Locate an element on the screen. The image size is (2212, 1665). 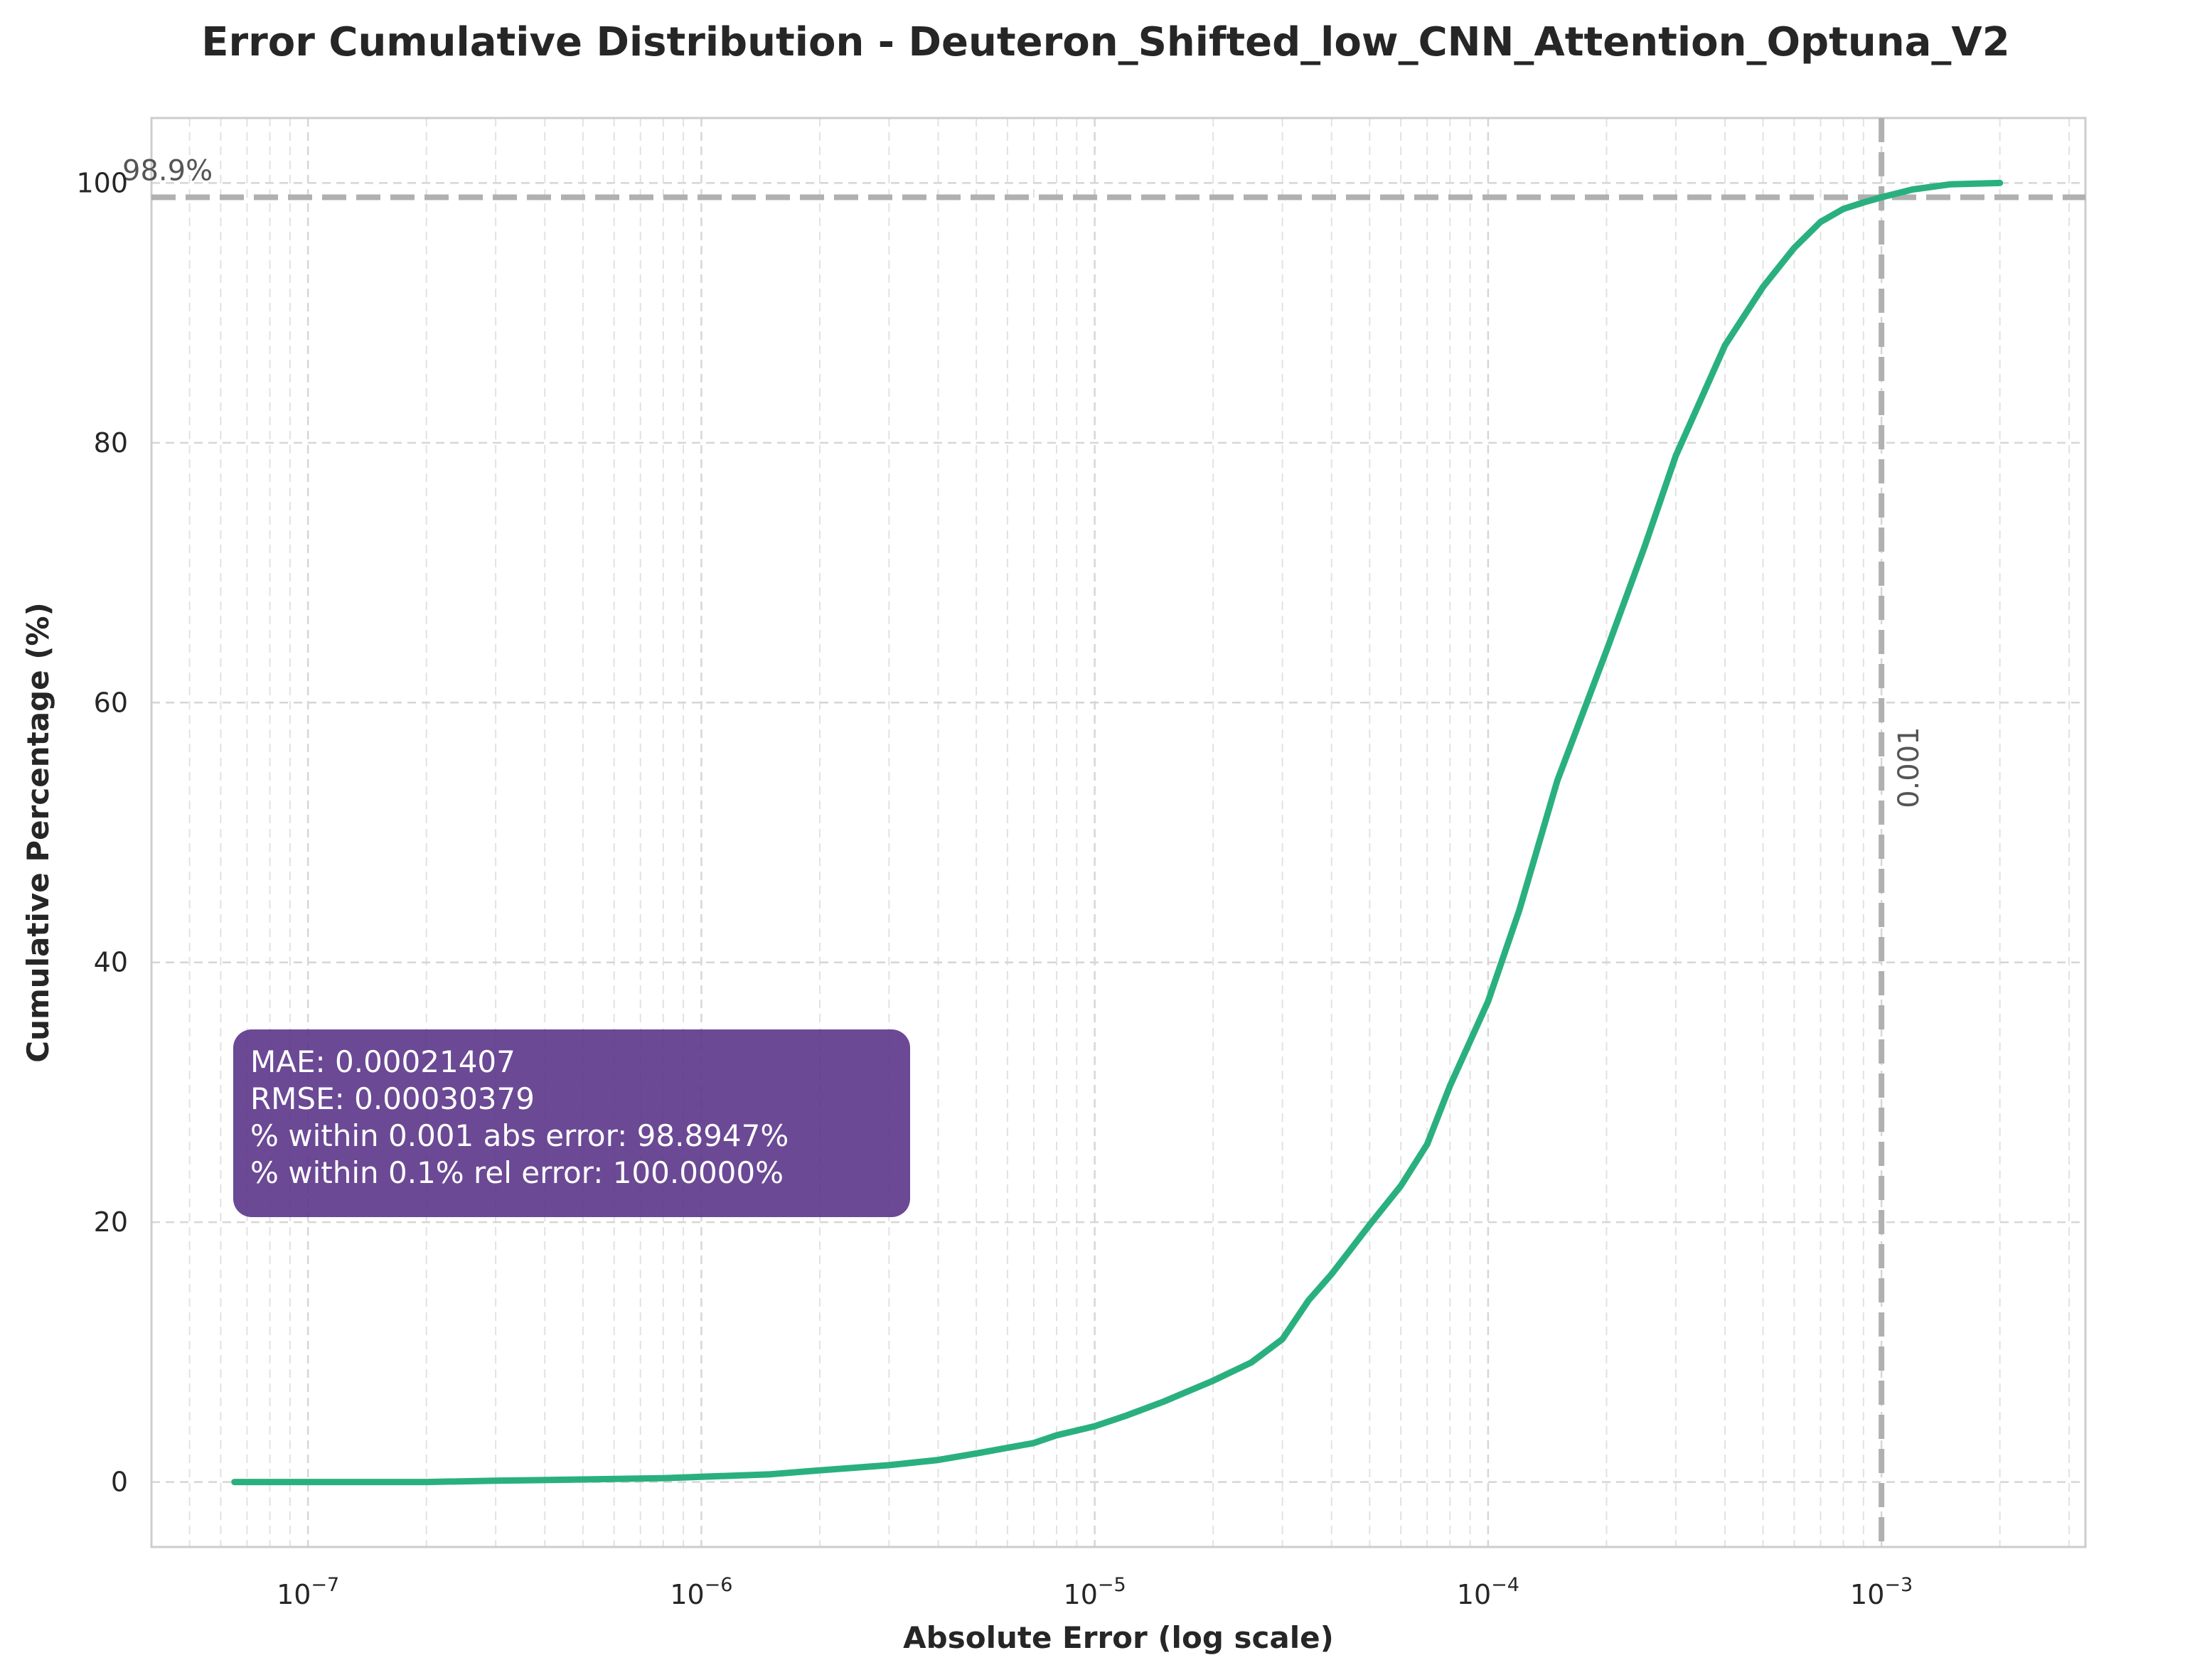
x-tick-label: 10⁻⁷ is located at coordinates (308, 1592).